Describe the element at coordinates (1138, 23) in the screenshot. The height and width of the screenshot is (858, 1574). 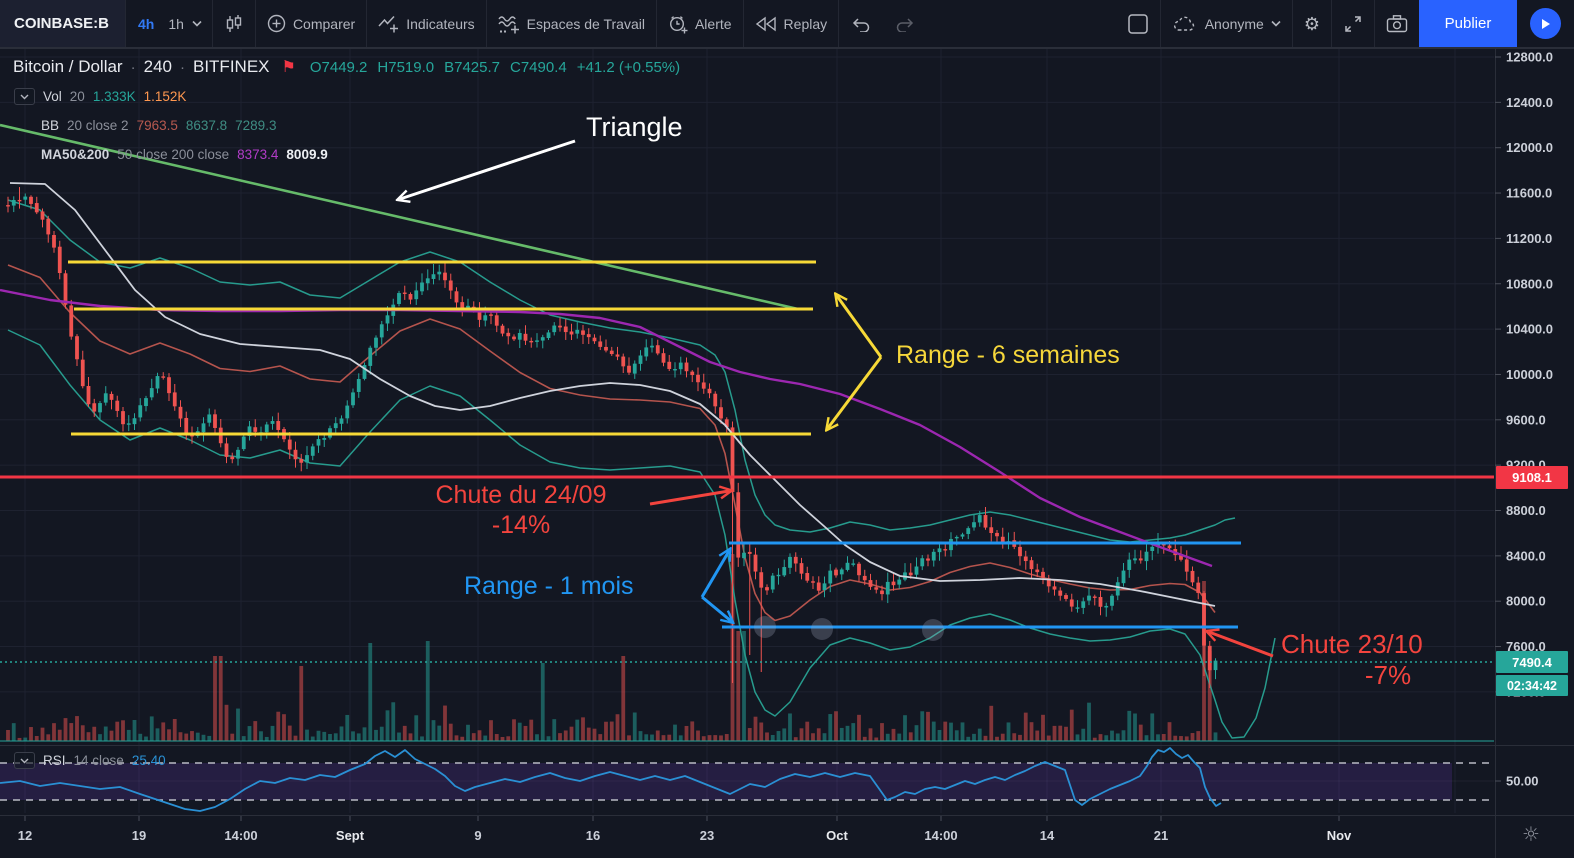
I see `layout-select-button` at that location.